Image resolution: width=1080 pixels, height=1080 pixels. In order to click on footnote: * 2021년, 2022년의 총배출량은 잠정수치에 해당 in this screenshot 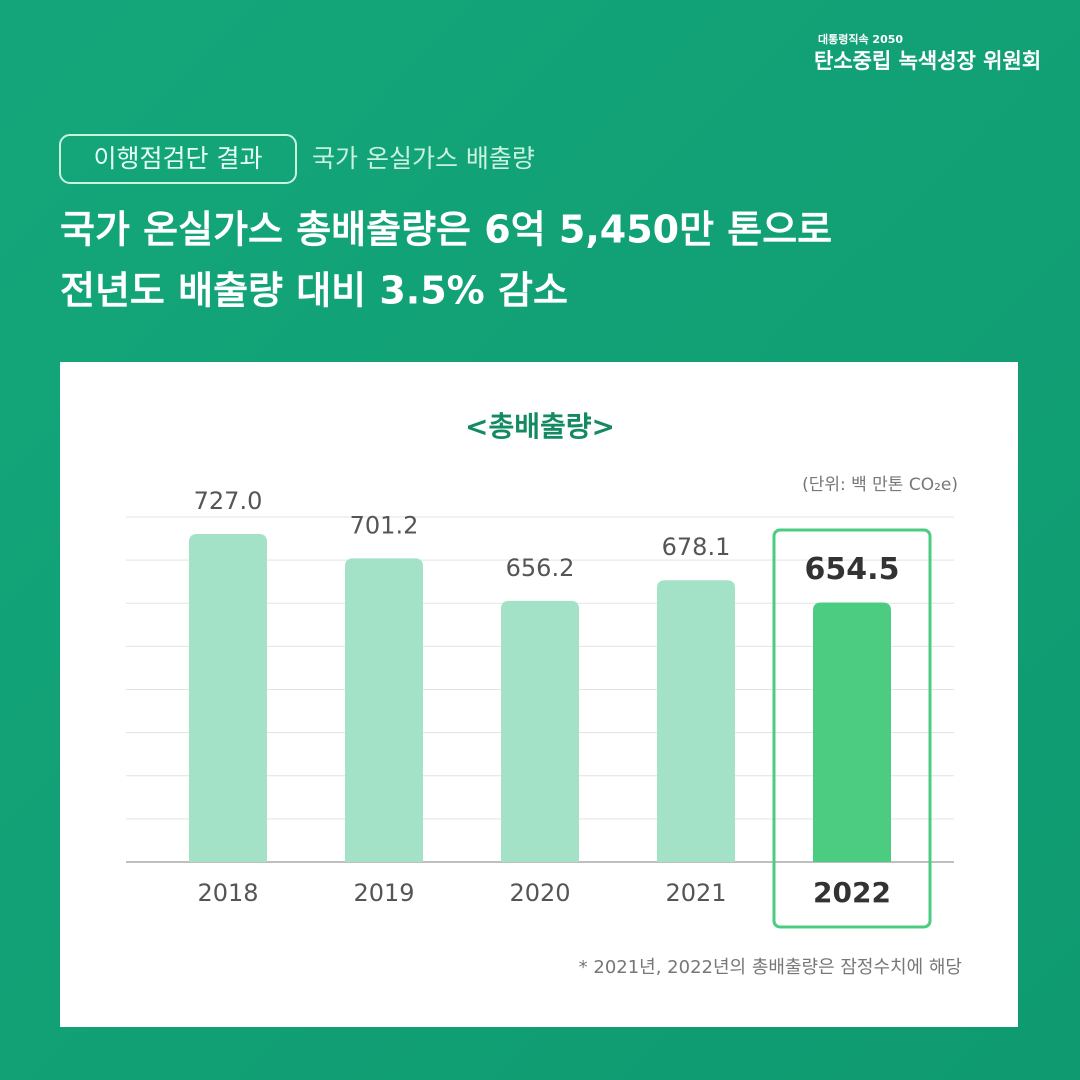, I will do `click(770, 967)`.